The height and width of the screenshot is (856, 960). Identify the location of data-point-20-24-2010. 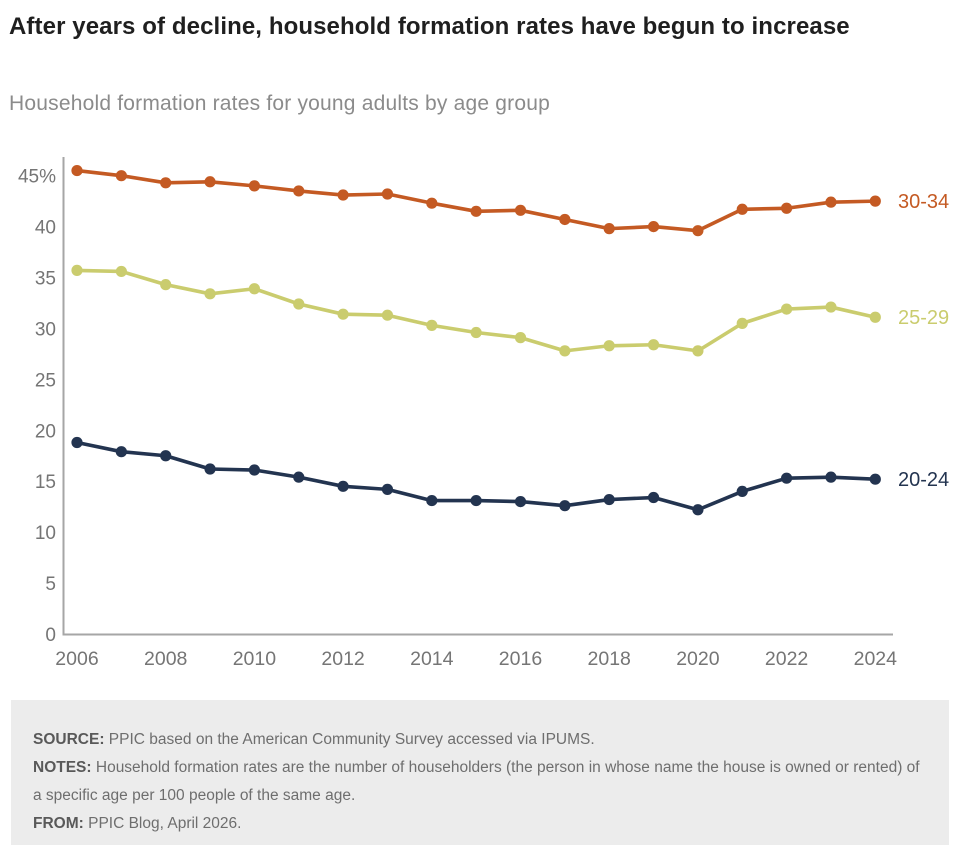
(254, 470).